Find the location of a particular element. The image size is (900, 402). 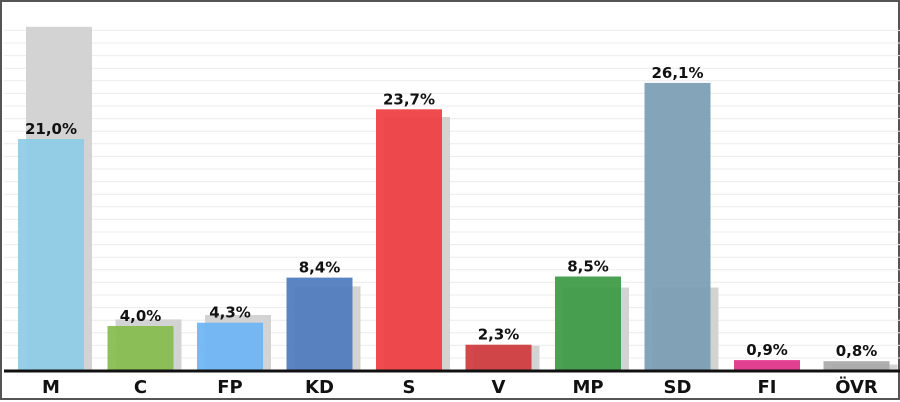

value-label-vr: 0,8% is located at coordinates (857, 351).